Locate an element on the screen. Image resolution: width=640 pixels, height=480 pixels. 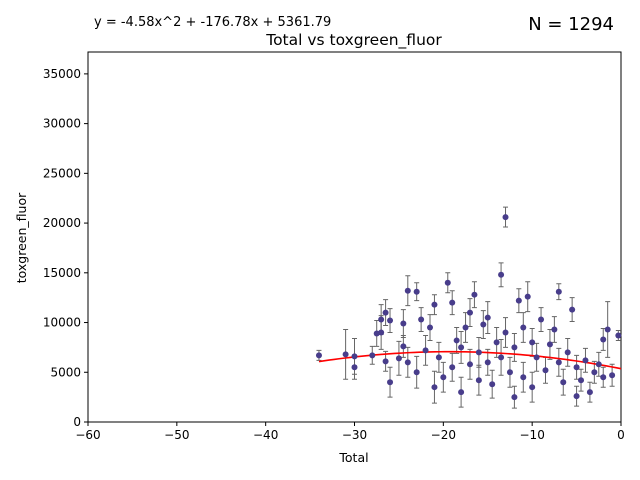
x-tick-label: −10 is located at coordinates (532, 435).